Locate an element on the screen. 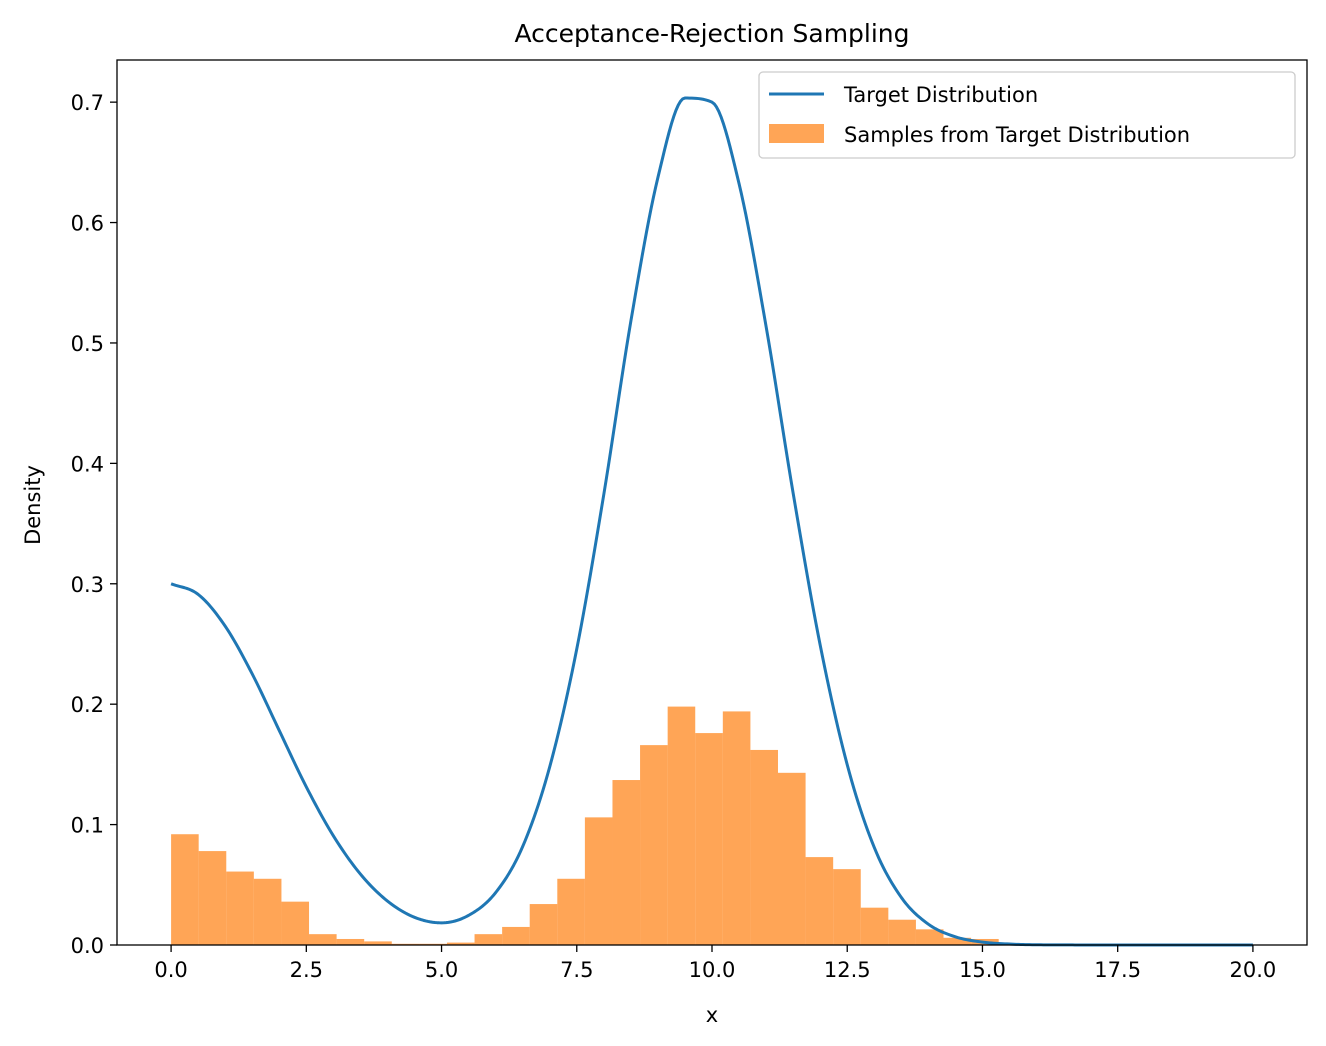 This screenshot has height=1046, width=1326. y-tick-label: 0.6 is located at coordinates (87, 224).